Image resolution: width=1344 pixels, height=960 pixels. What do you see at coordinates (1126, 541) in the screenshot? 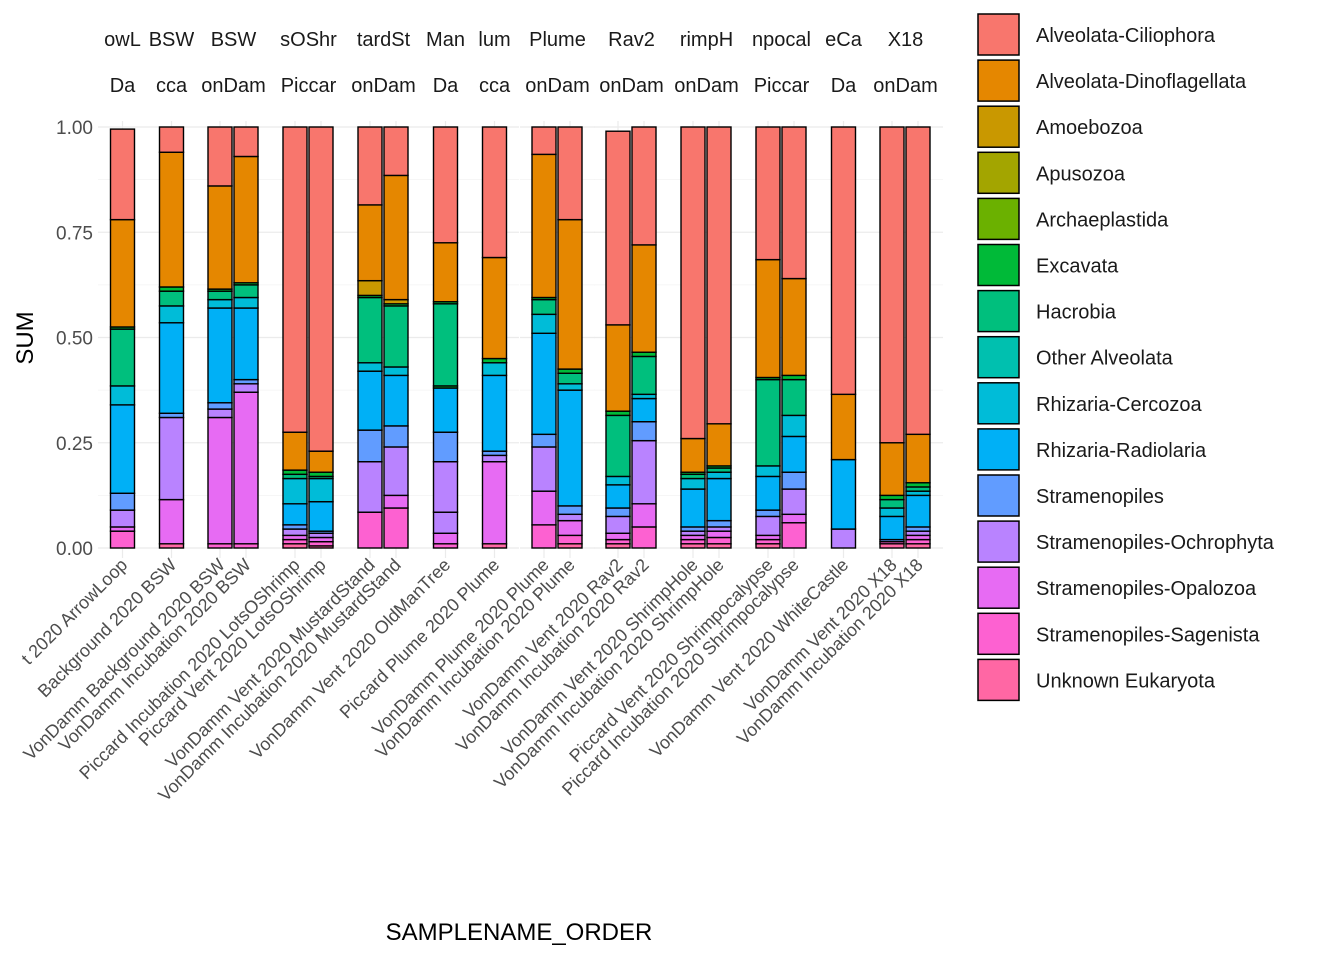
I see `legend-item: Stramenopiles-Ochrophyta` at bounding box center [1126, 541].